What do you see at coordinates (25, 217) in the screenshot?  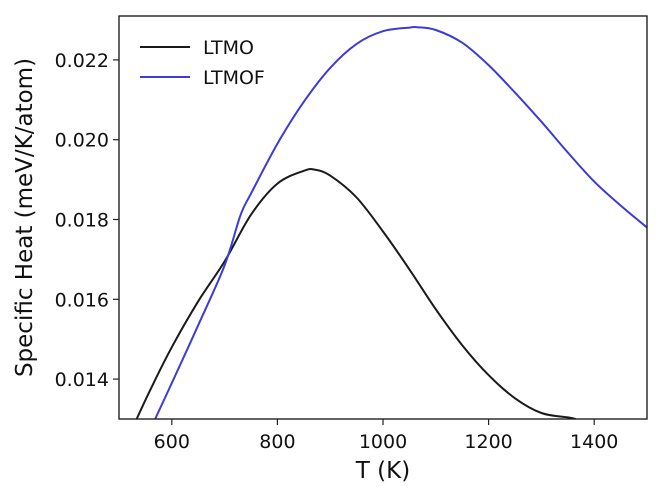 I see `y-axis-label: Specific Heat (meV/K/atom)` at bounding box center [25, 217].